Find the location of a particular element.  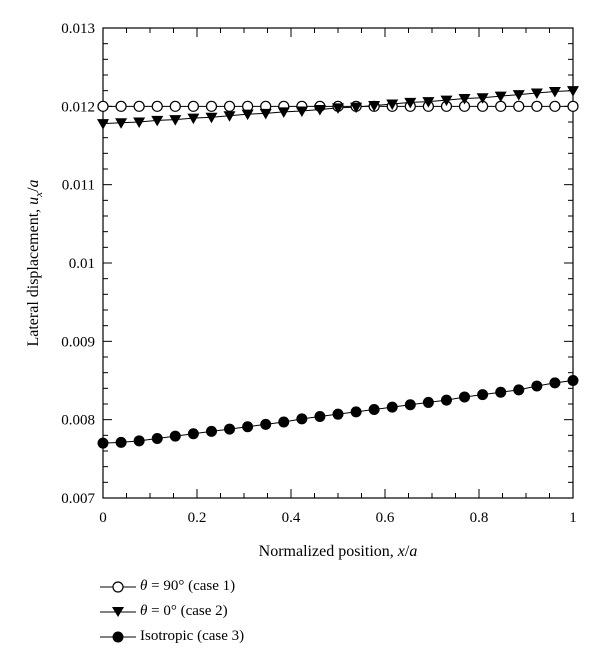

y-axis-label: Lateral displacement, ux/a is located at coordinates (35, 262).